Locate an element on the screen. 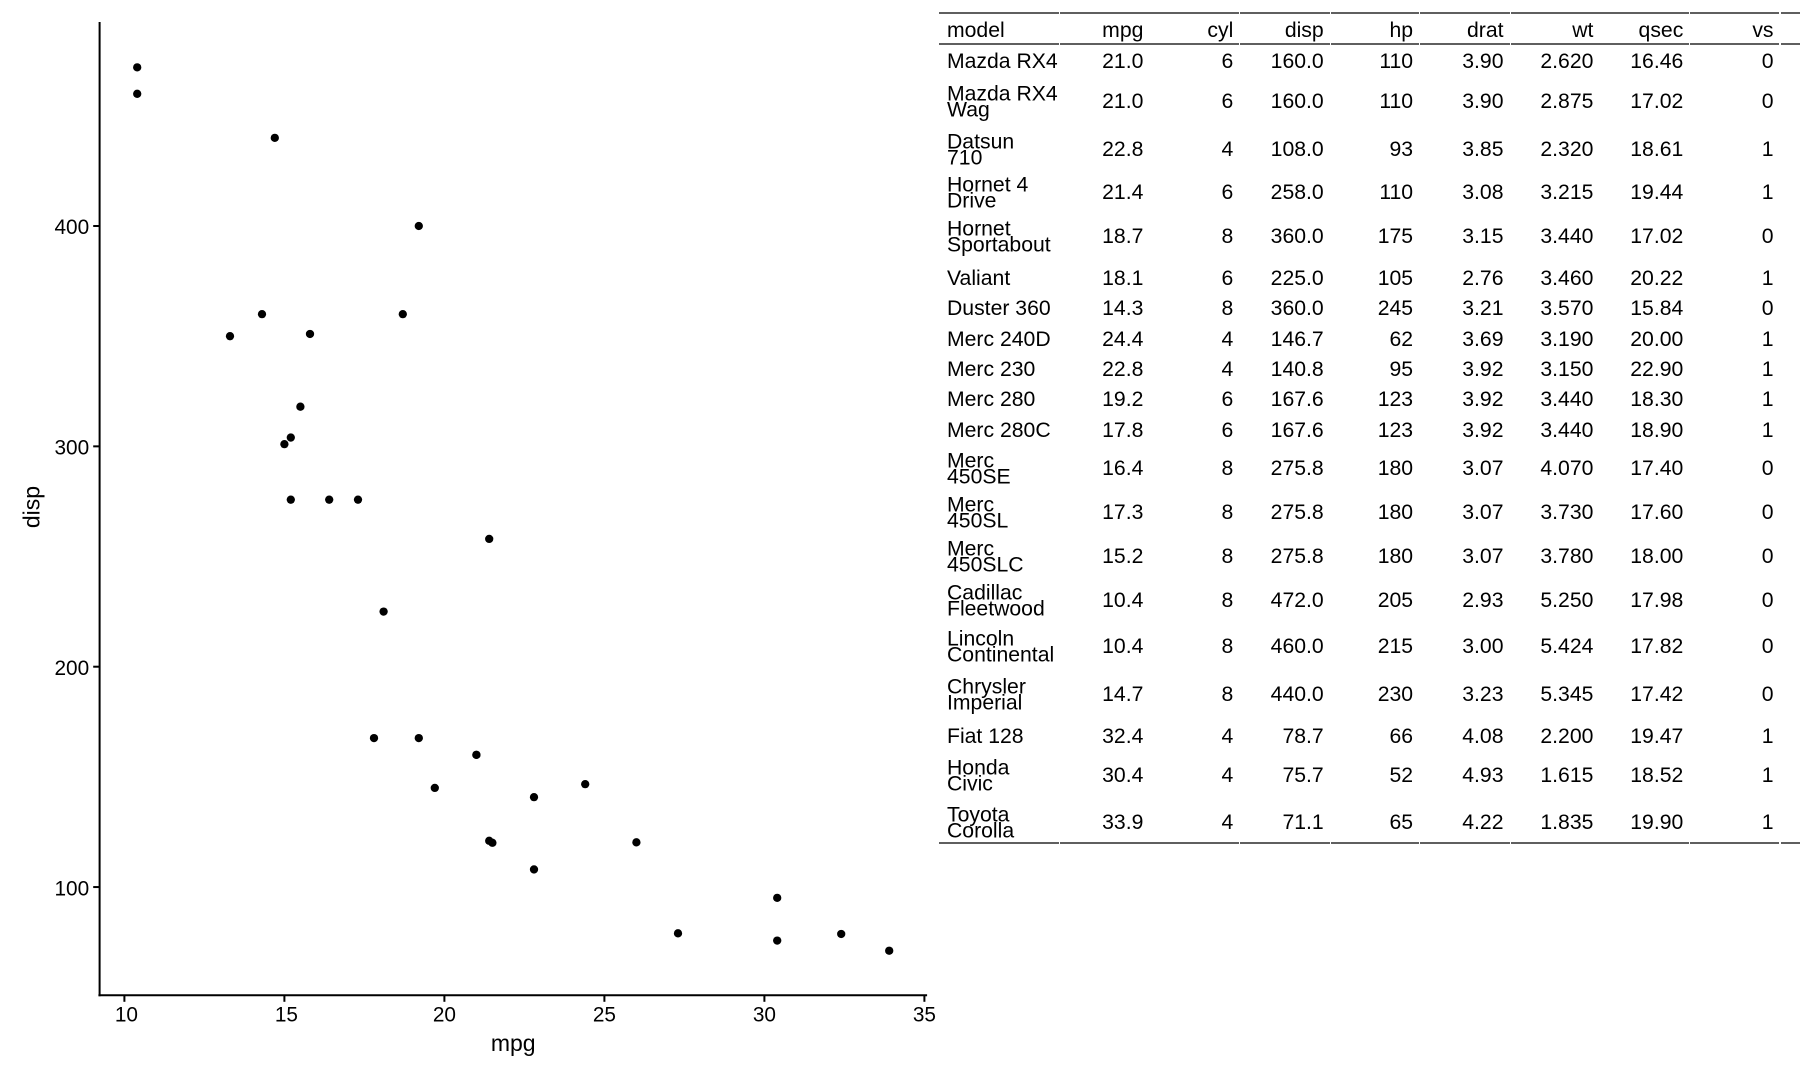 The image size is (1800, 1080). svg-text: 200 is located at coordinates (71, 668).